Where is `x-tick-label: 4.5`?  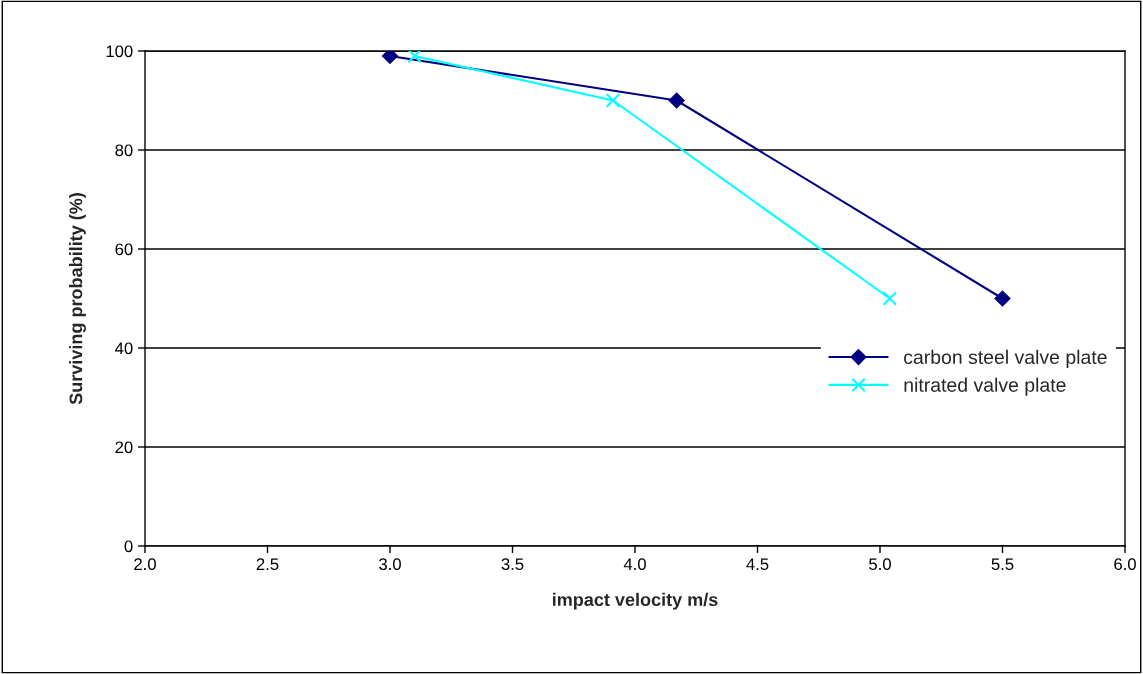 x-tick-label: 4.5 is located at coordinates (757, 564).